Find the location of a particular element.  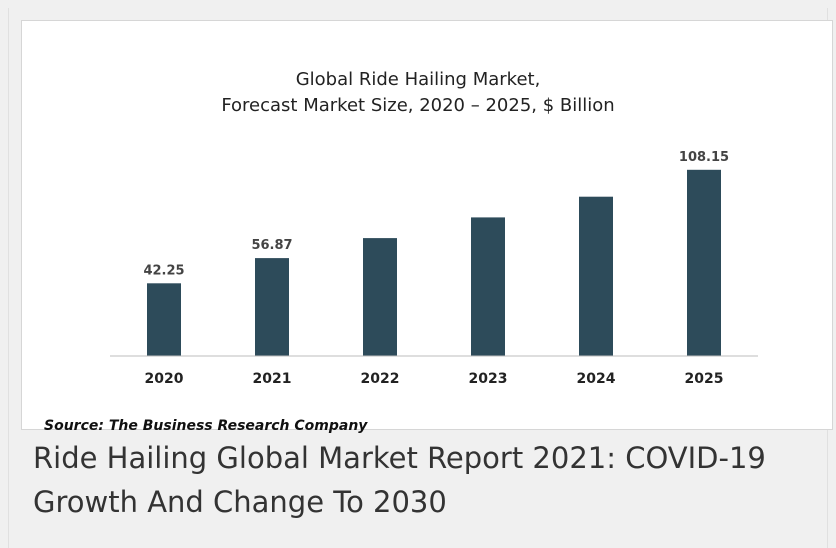

chart-title-line-1: Global Ride Hailing Market, is located at coordinates (418, 79).